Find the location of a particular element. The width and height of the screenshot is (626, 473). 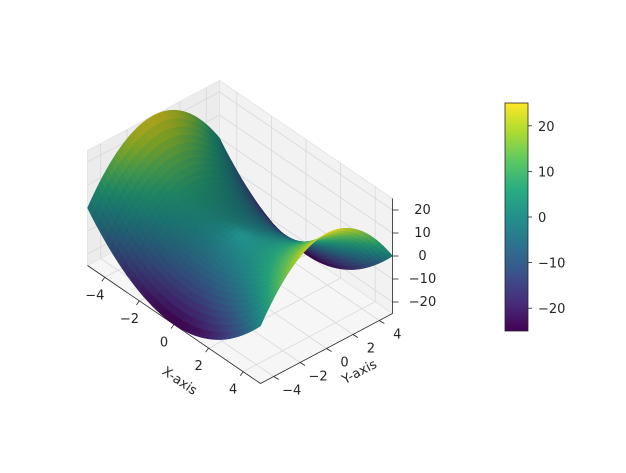

colorbar: −20 −10 0 10 20 is located at coordinates (534, 217).